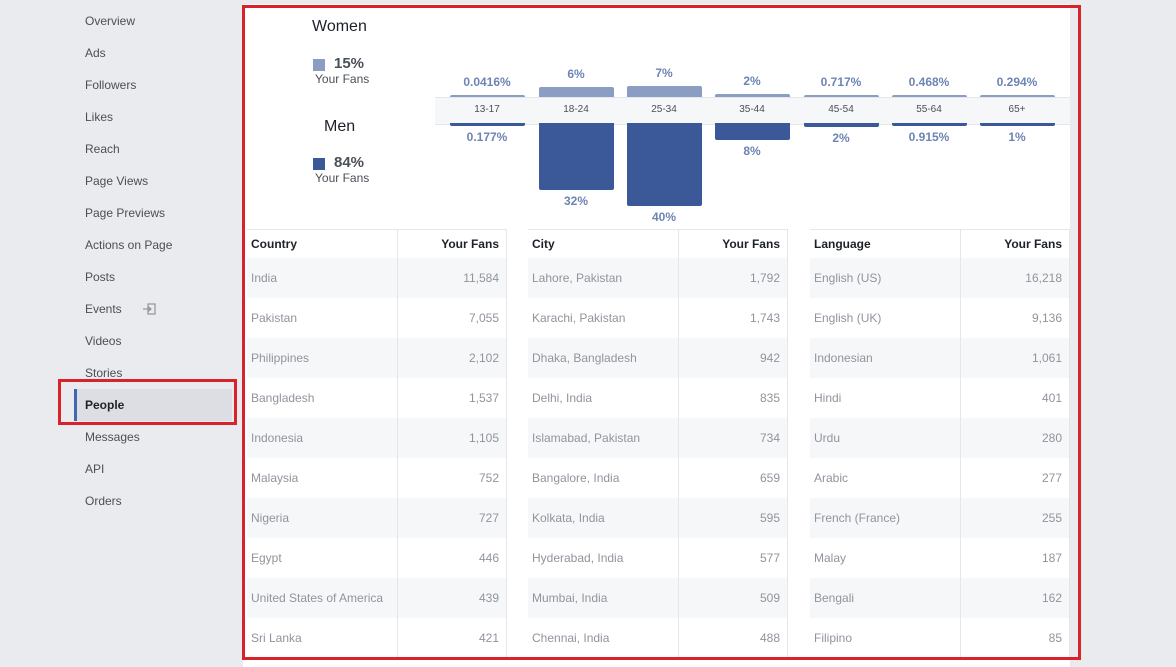 This screenshot has width=1176, height=667. What do you see at coordinates (377, 278) in the screenshot?
I see `table-row: India 11,584` at bounding box center [377, 278].